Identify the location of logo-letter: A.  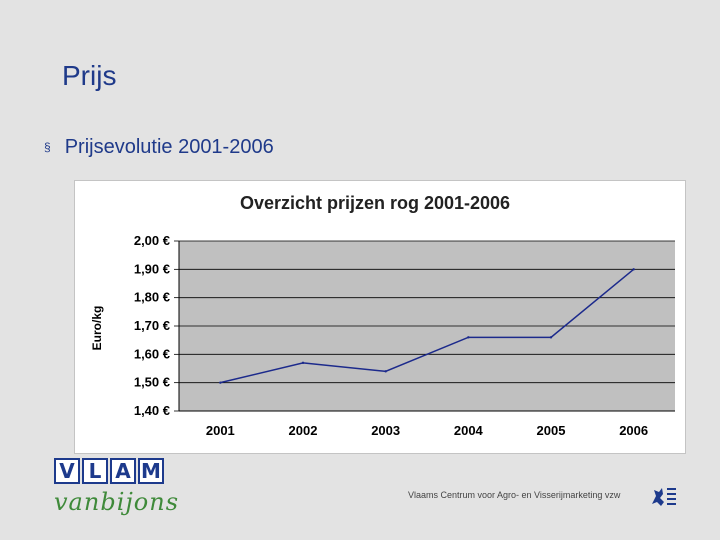
(123, 471).